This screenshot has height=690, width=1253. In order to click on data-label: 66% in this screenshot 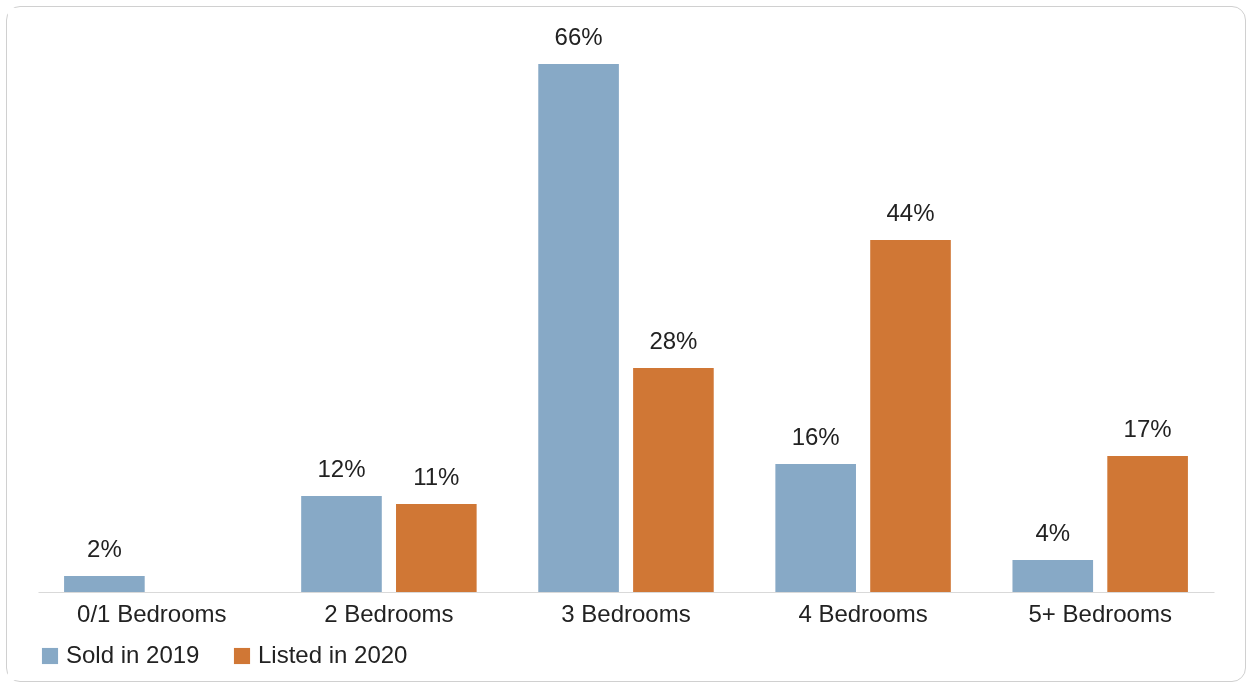, I will do `click(578, 36)`.